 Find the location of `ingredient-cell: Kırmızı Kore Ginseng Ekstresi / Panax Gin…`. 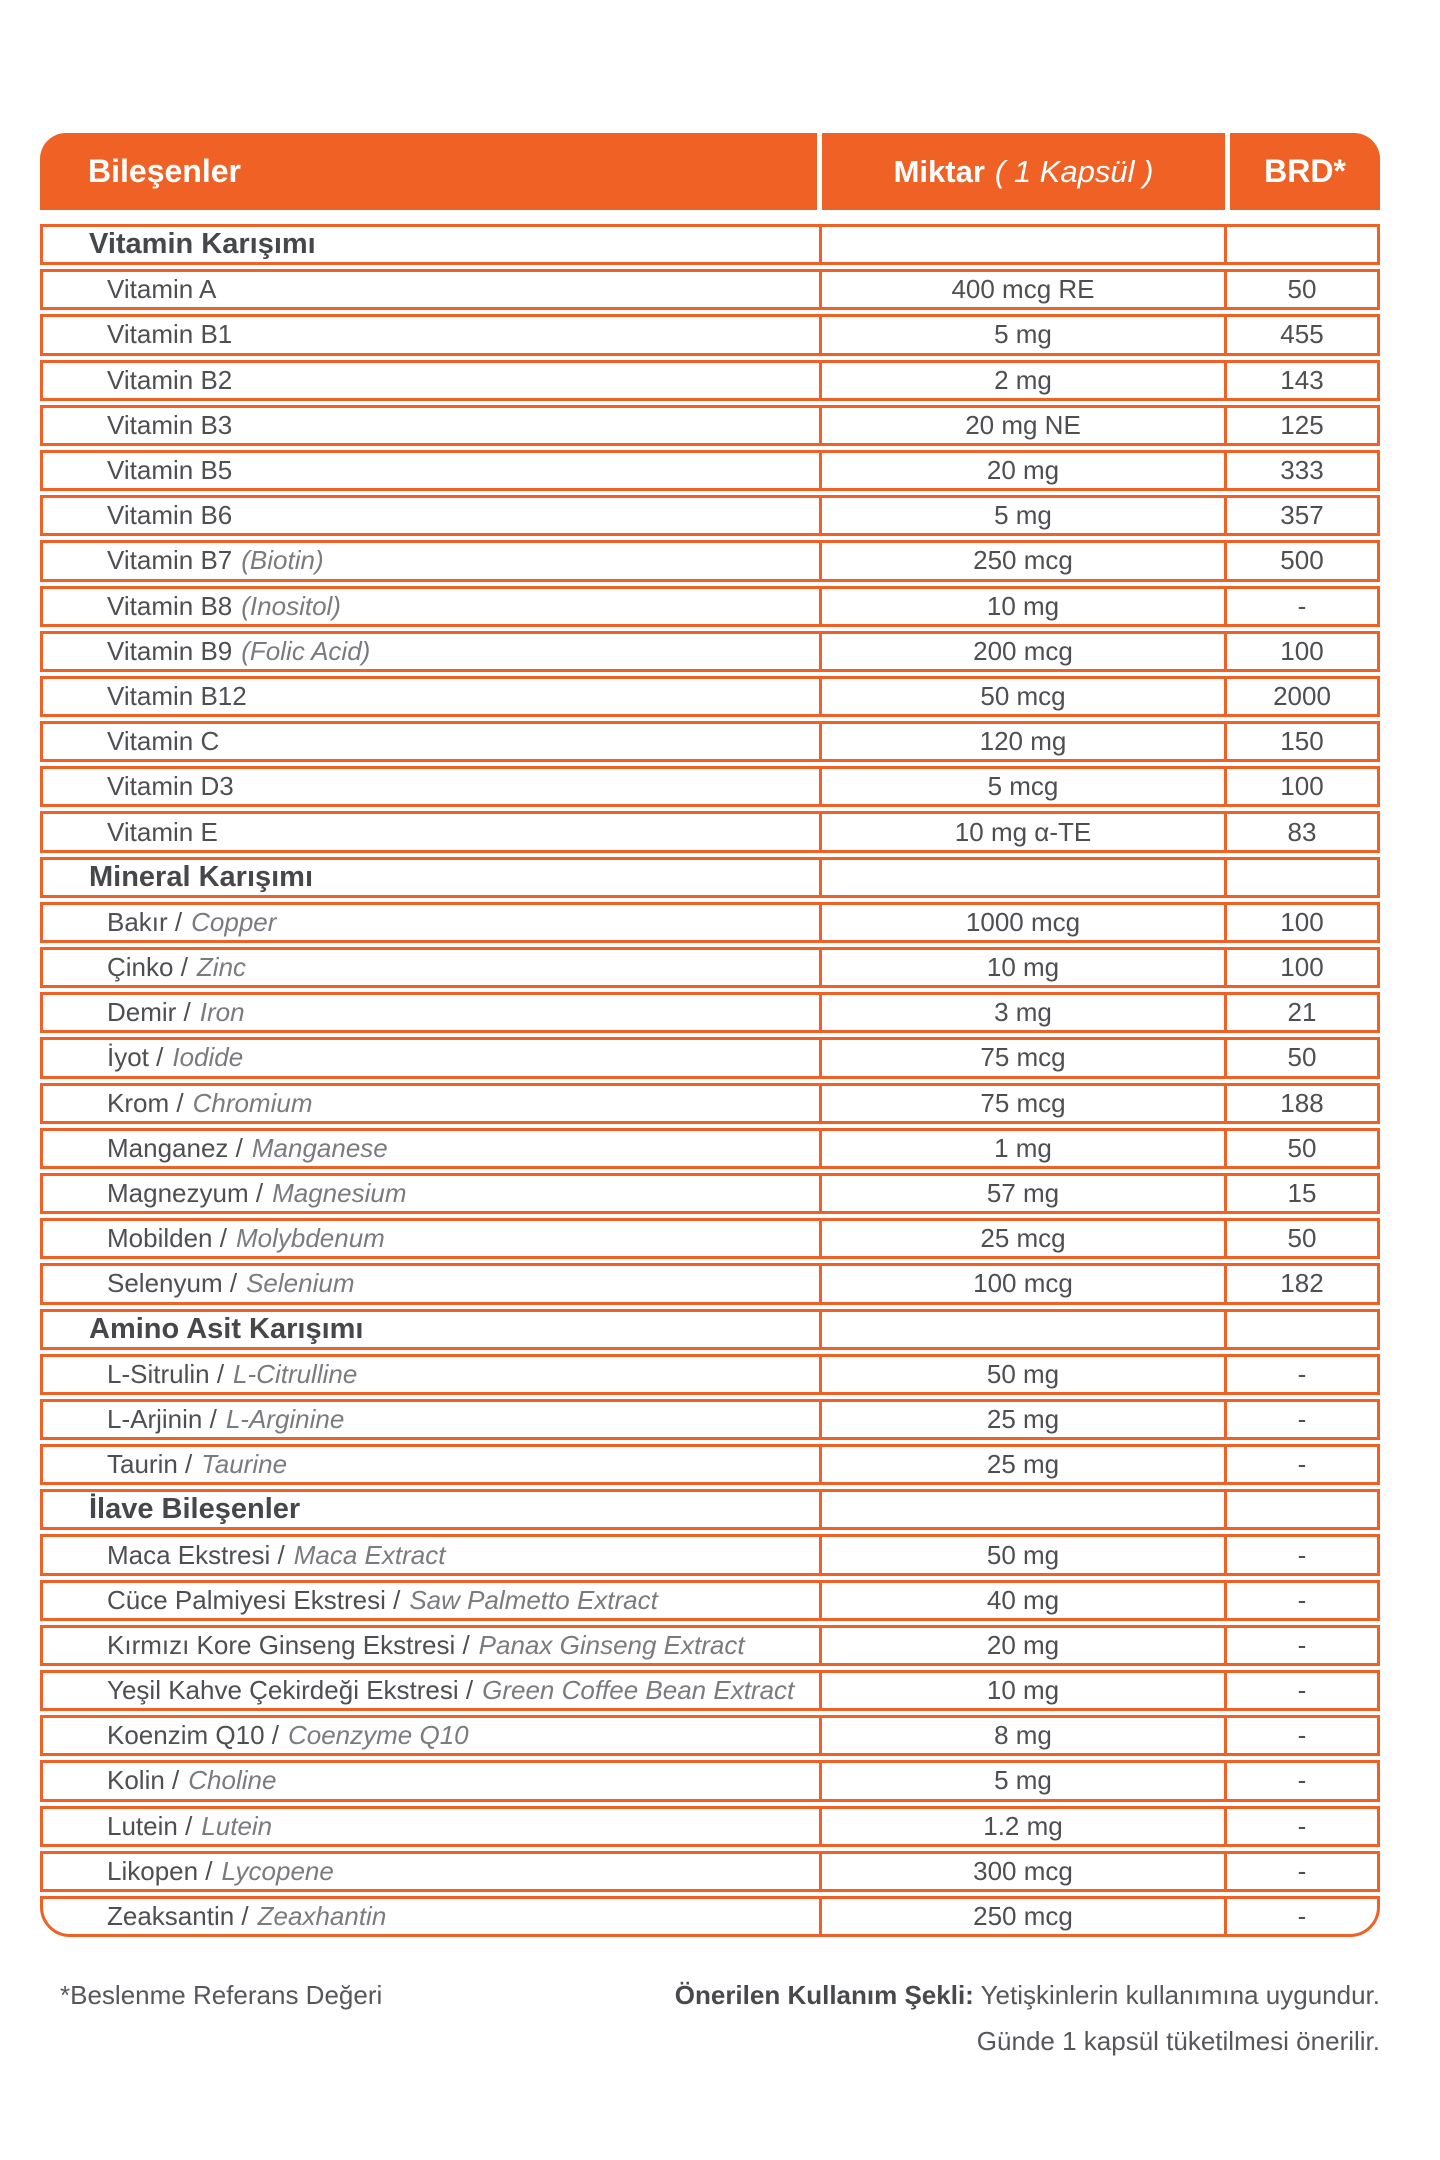

ingredient-cell: Kırmızı Kore Ginseng Ekstresi / Panax Gin… is located at coordinates (431, 1645).